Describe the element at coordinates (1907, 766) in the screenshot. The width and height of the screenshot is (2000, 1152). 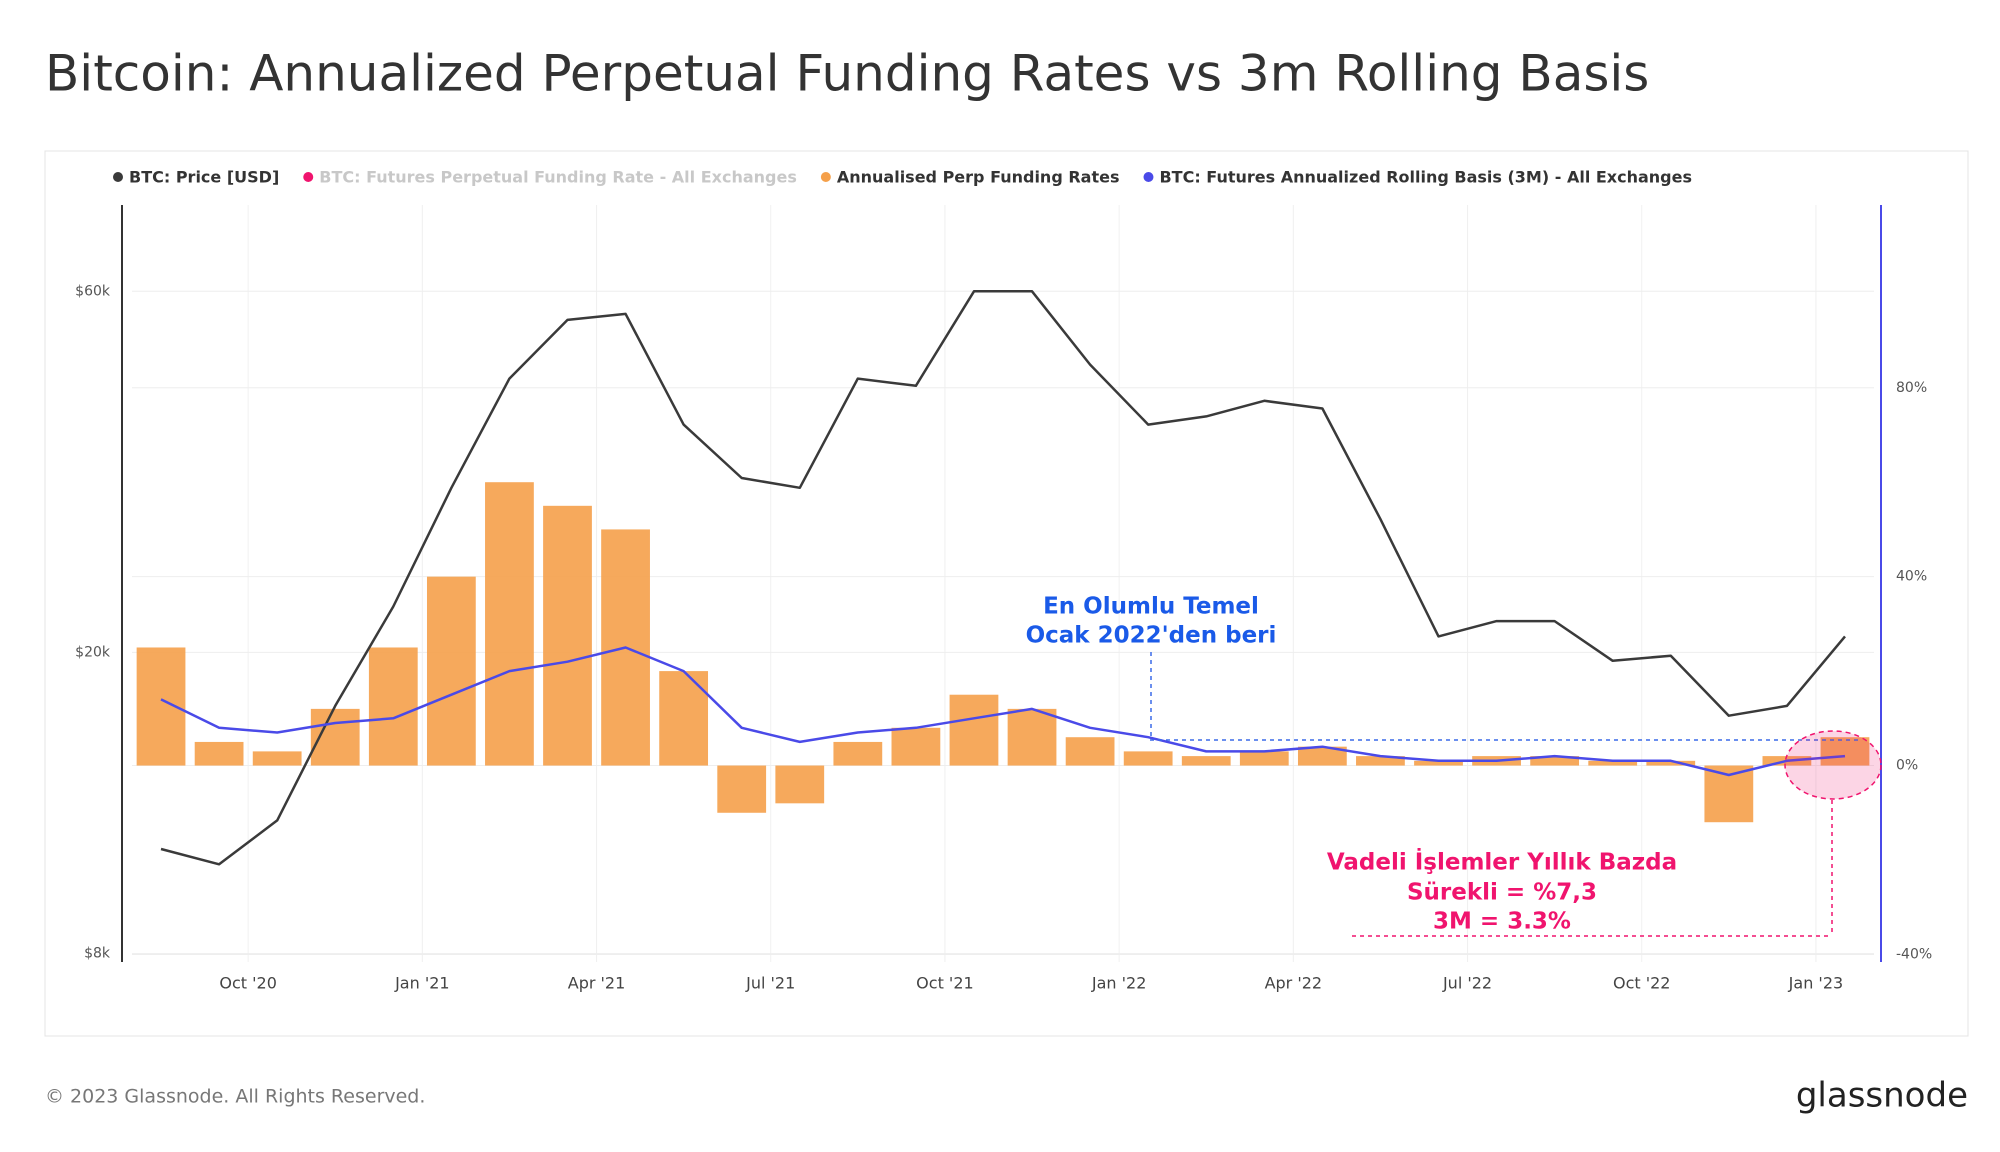
I see `y2-tick-label: 0%` at that location.